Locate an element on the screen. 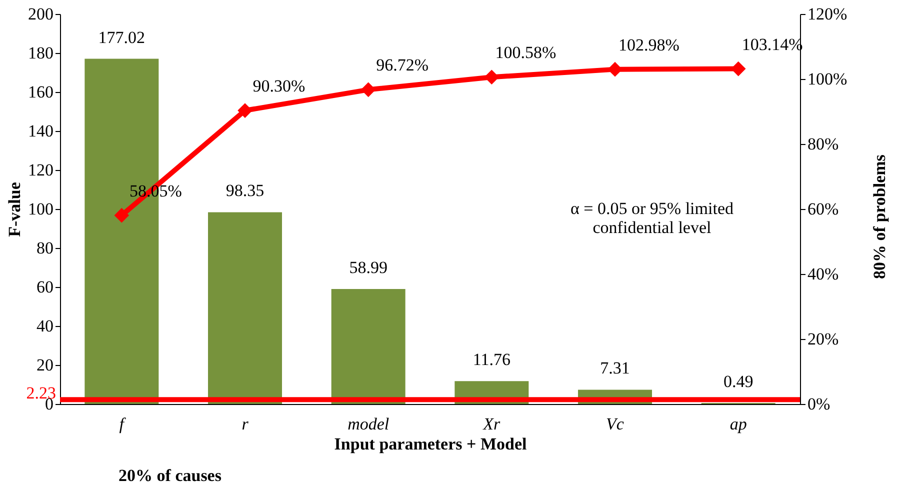  y-tick-label: 40 is located at coordinates (45, 326).